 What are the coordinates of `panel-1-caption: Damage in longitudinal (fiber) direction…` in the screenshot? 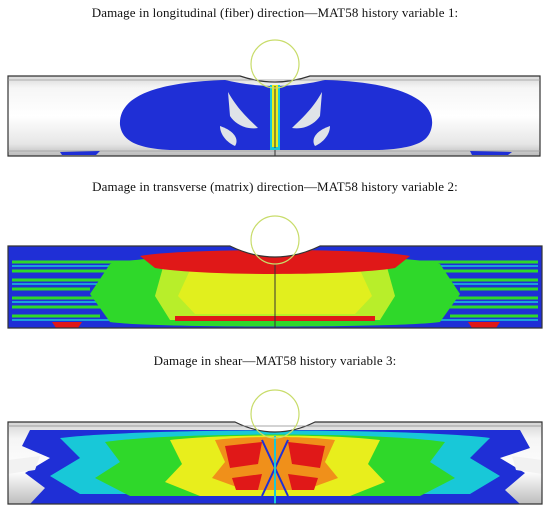 It's located at (275, 12).